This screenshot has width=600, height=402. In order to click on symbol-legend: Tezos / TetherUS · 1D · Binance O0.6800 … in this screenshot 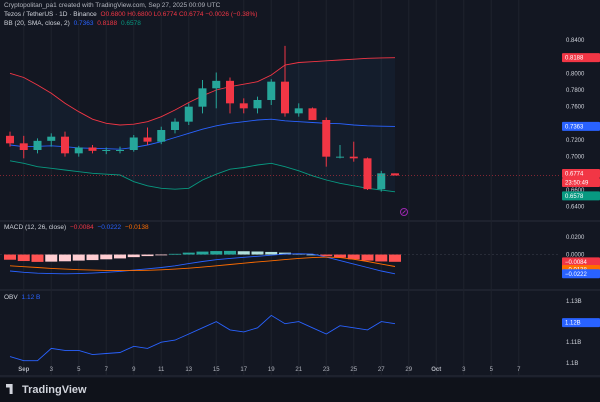, I will do `click(130, 14)`.